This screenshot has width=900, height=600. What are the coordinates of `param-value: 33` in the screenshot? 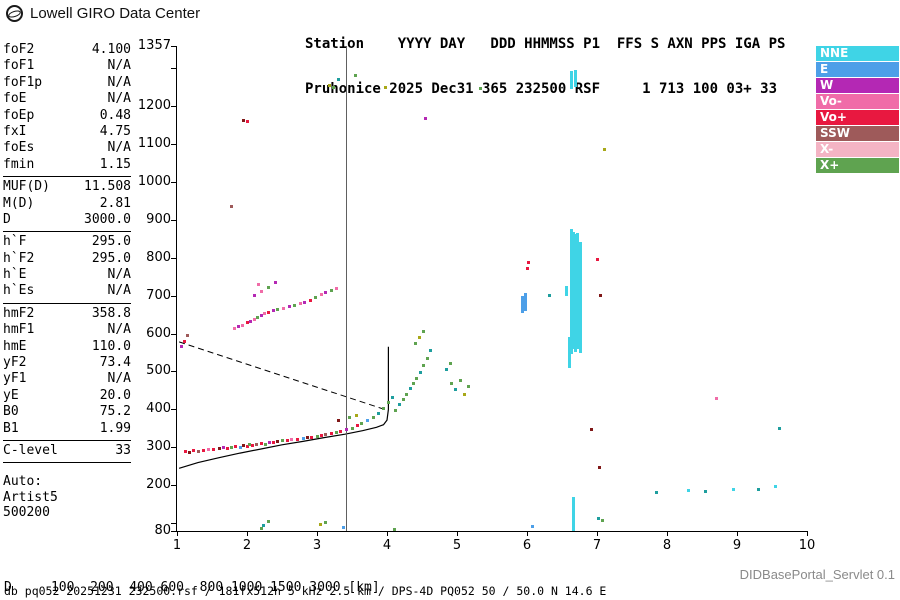 It's located at (123, 450).